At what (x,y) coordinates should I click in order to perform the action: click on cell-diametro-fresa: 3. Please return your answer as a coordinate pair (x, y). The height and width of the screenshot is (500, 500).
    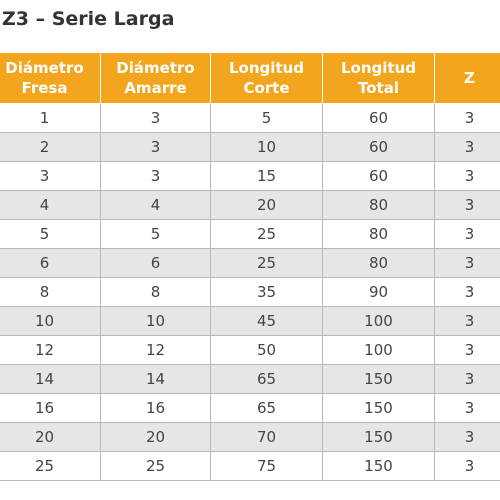
    Looking at the image, I should click on (50, 176).